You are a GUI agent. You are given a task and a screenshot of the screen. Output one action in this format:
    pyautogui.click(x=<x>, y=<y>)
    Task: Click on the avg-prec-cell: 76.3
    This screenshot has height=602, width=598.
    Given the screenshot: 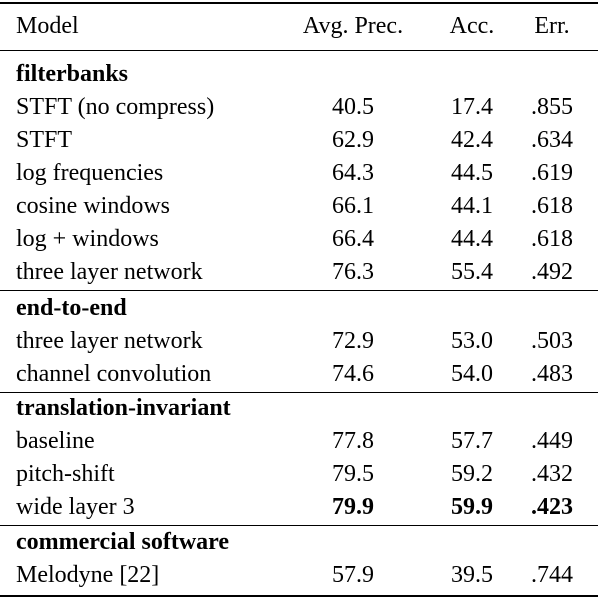 What is the action you would take?
    pyautogui.click(x=353, y=272)
    